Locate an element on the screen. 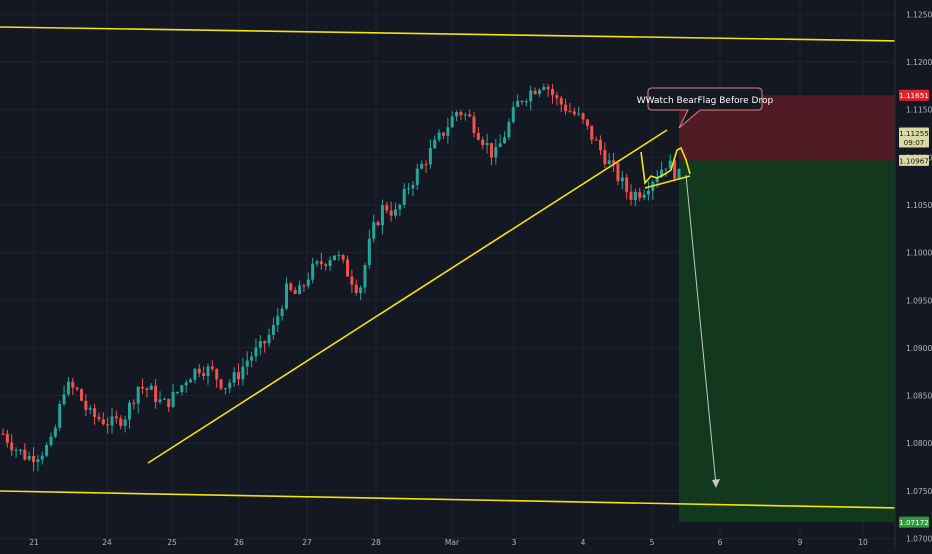 This screenshot has height=554, width=932. annotation: WWatch BearFlag Before Drop is located at coordinates (705, 108).